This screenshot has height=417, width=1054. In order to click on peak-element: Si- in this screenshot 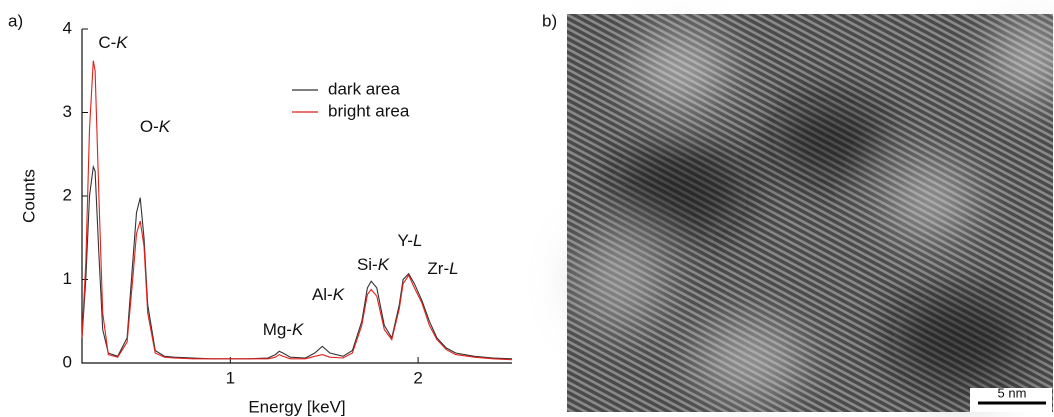, I will do `click(367, 264)`.